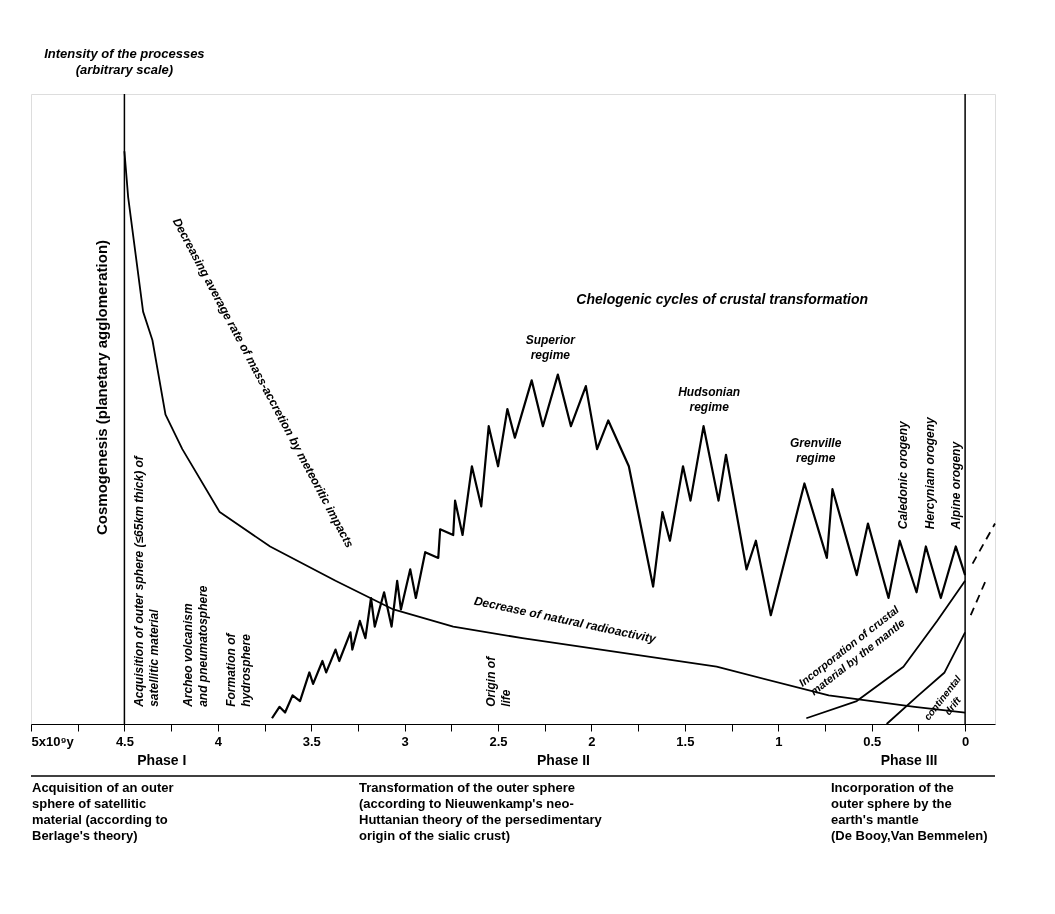 This screenshot has height=914, width=1055. I want to click on text: Acquisition of an outer sphere of satellitic material (according to Berlage's theory), so click(103, 811).